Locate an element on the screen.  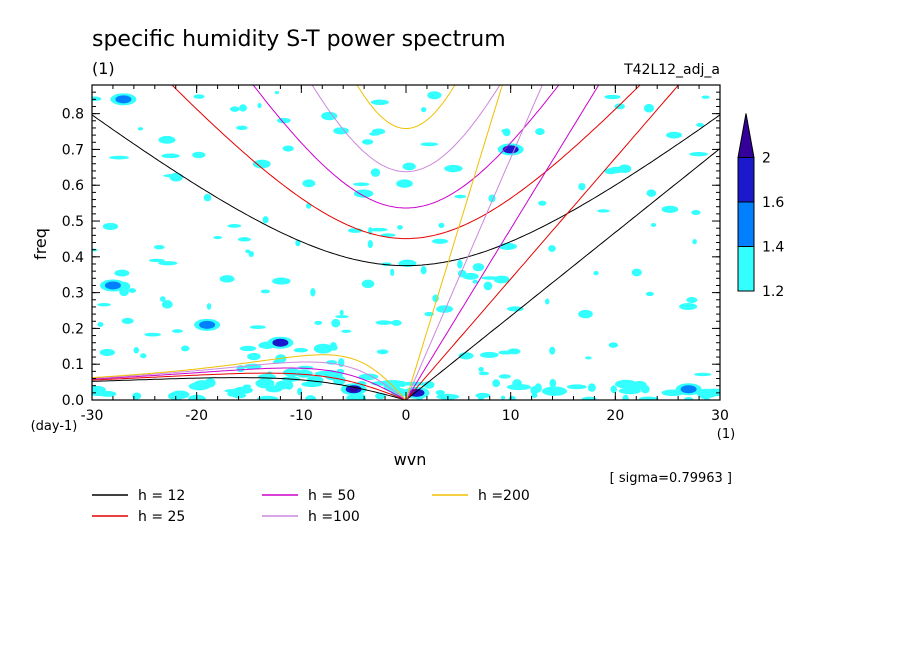
y-tick-label: 0.0 is located at coordinates (73, 401).